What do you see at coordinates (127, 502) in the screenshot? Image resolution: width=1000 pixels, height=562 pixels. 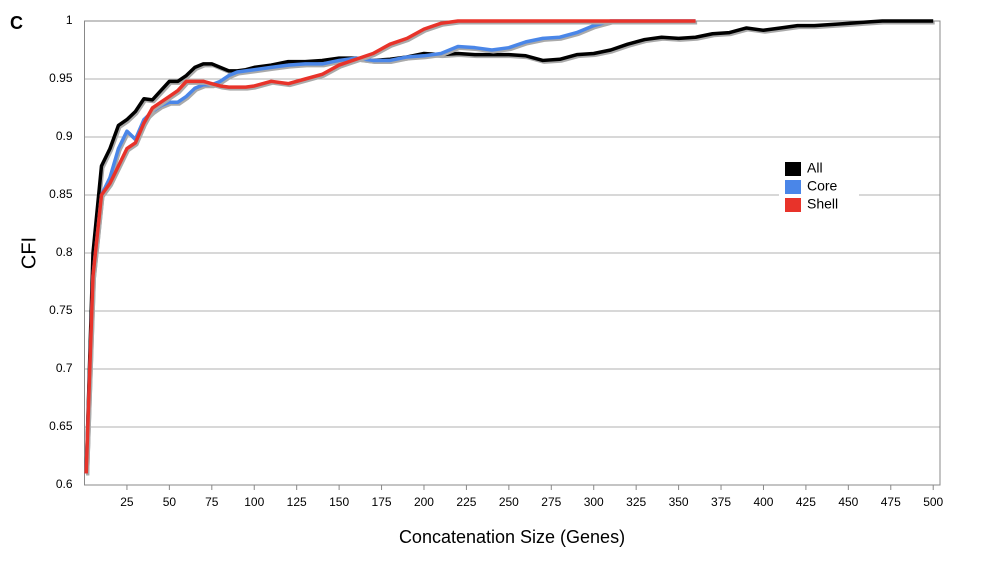 I see `x-tick-label: 25` at bounding box center [127, 502].